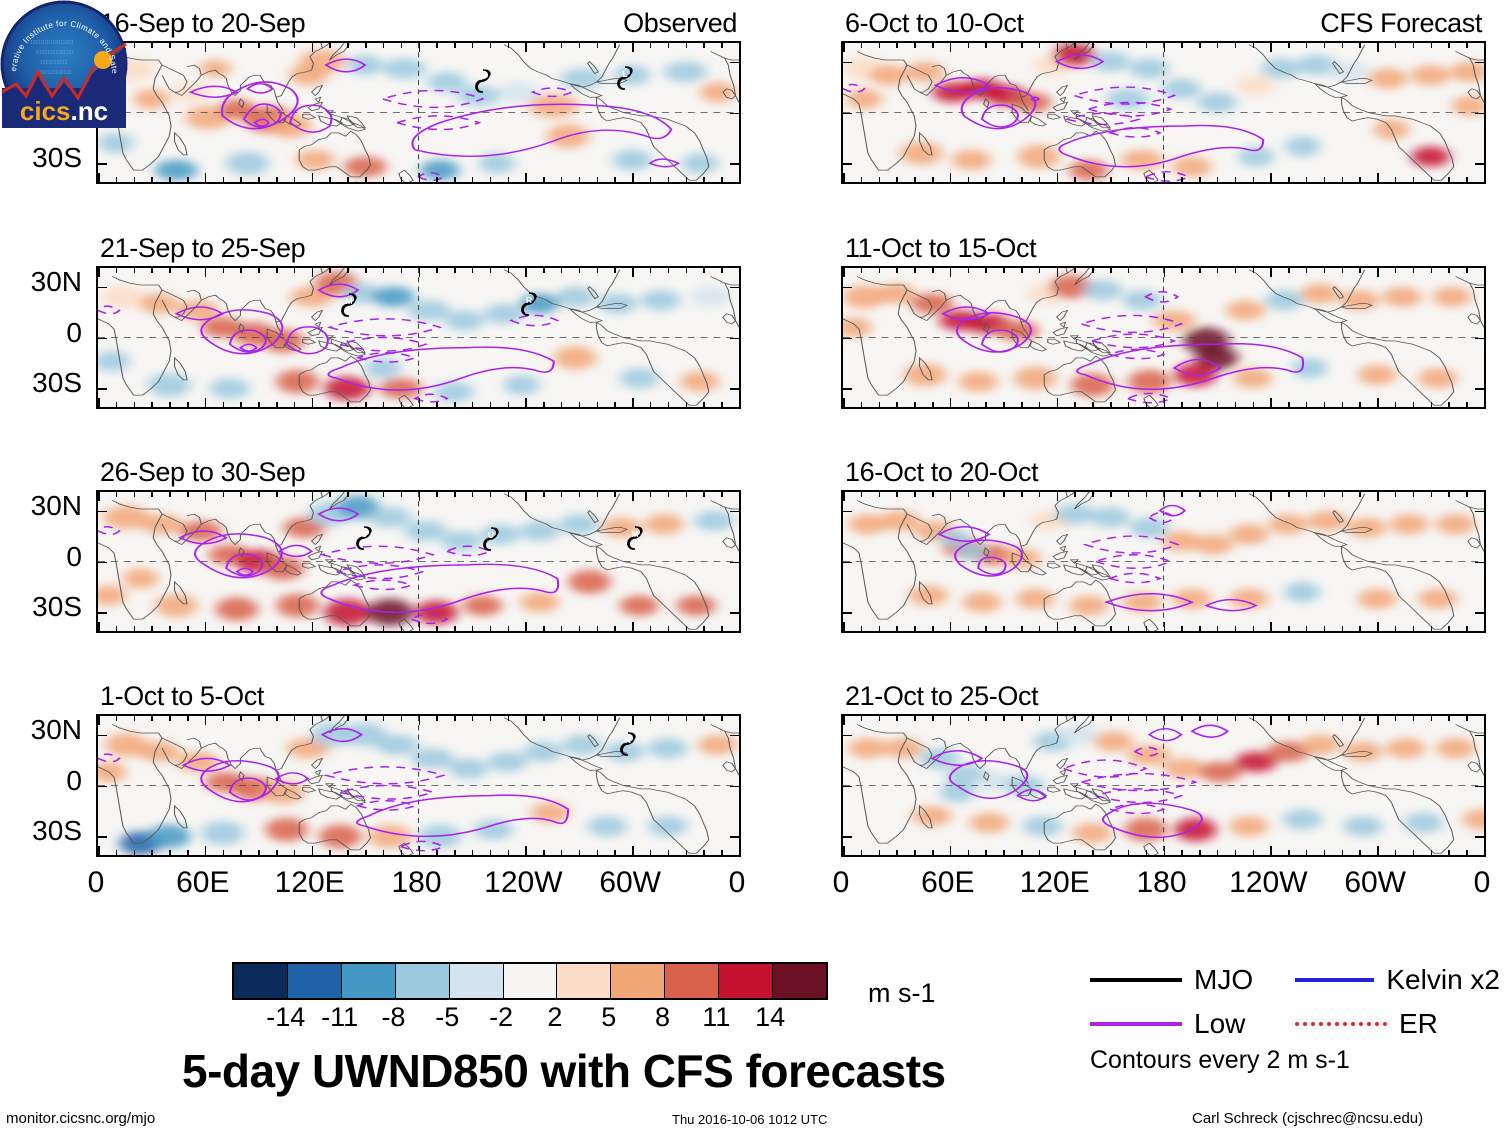 This screenshot has width=1510, height=1137. What do you see at coordinates (57, 831) in the screenshot?
I see `y-tick-label-30s-row4: 30S` at bounding box center [57, 831].